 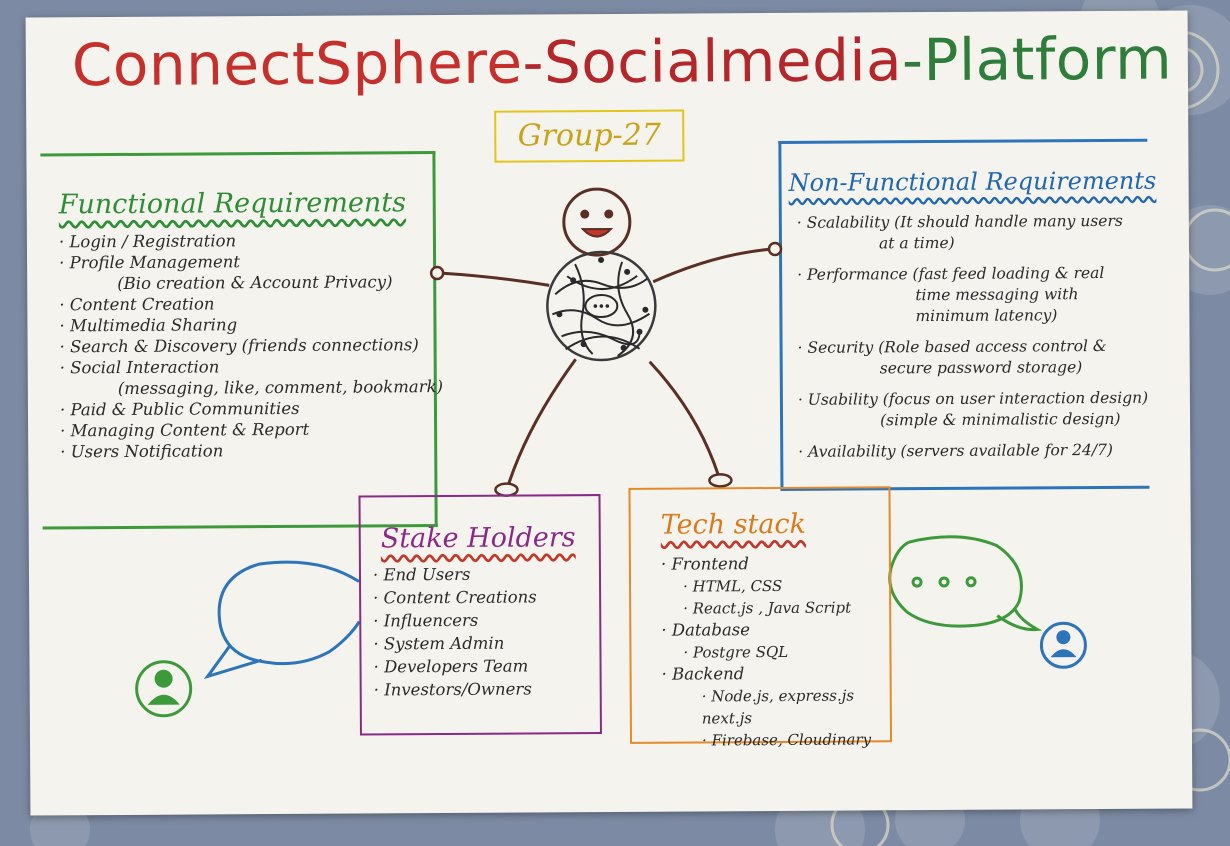 What do you see at coordinates (916, 243) in the screenshot?
I see `list-item: at a time)` at bounding box center [916, 243].